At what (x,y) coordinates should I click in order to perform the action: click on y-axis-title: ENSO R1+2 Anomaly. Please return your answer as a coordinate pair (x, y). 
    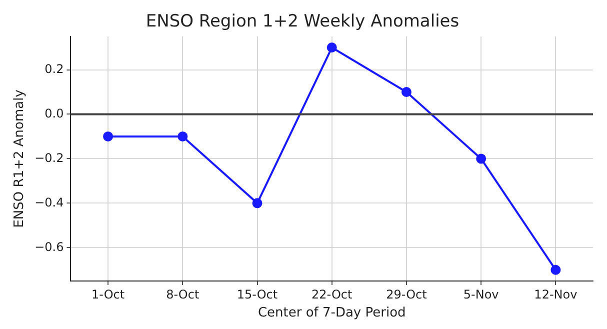
    Looking at the image, I should click on (20, 158).